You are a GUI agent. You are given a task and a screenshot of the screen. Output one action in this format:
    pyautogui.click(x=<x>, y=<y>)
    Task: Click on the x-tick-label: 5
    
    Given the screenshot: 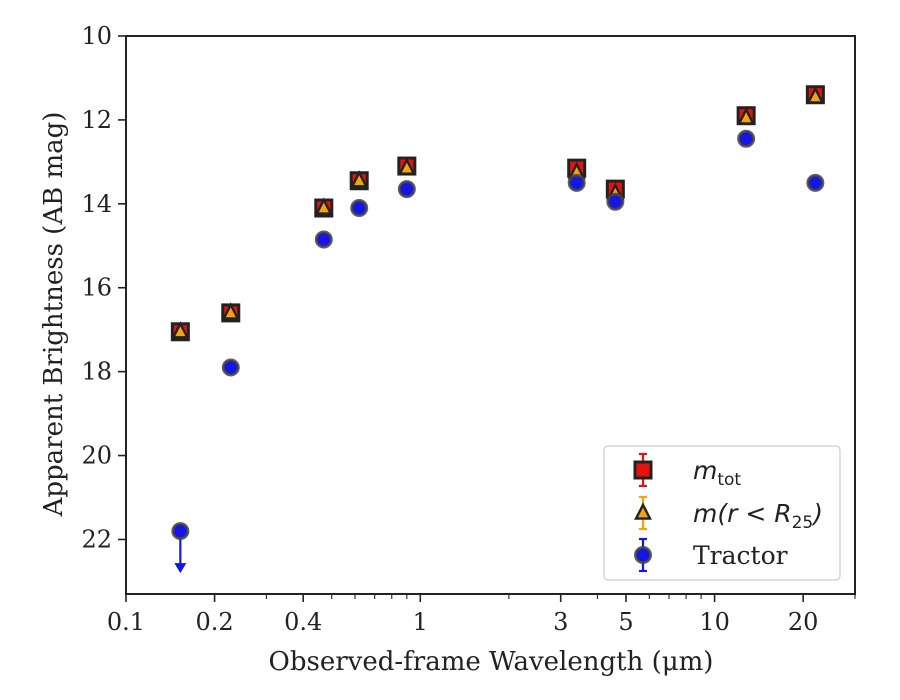 What is the action you would take?
    pyautogui.click(x=625, y=622)
    